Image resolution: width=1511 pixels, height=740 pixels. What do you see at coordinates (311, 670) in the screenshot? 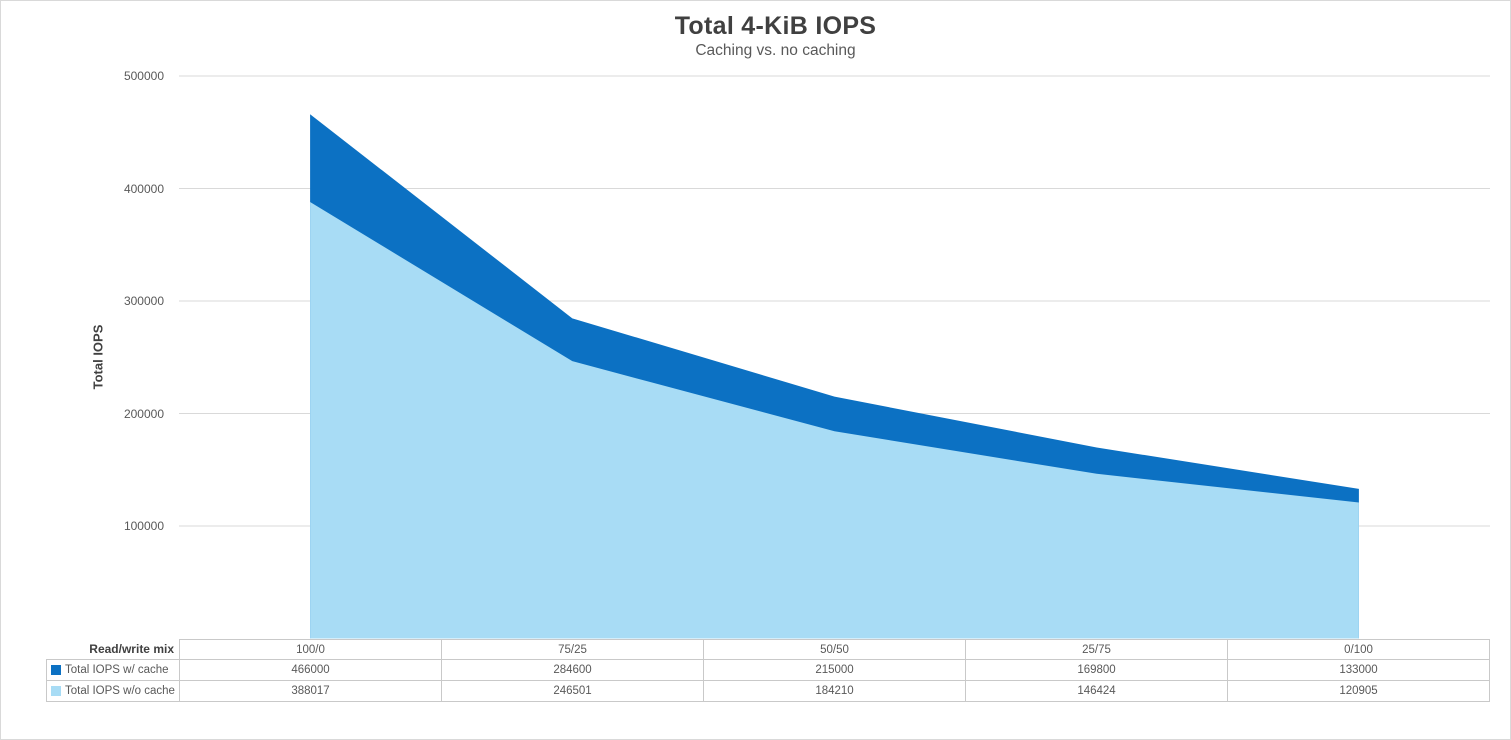
I see `table-value: 466000` at bounding box center [311, 670].